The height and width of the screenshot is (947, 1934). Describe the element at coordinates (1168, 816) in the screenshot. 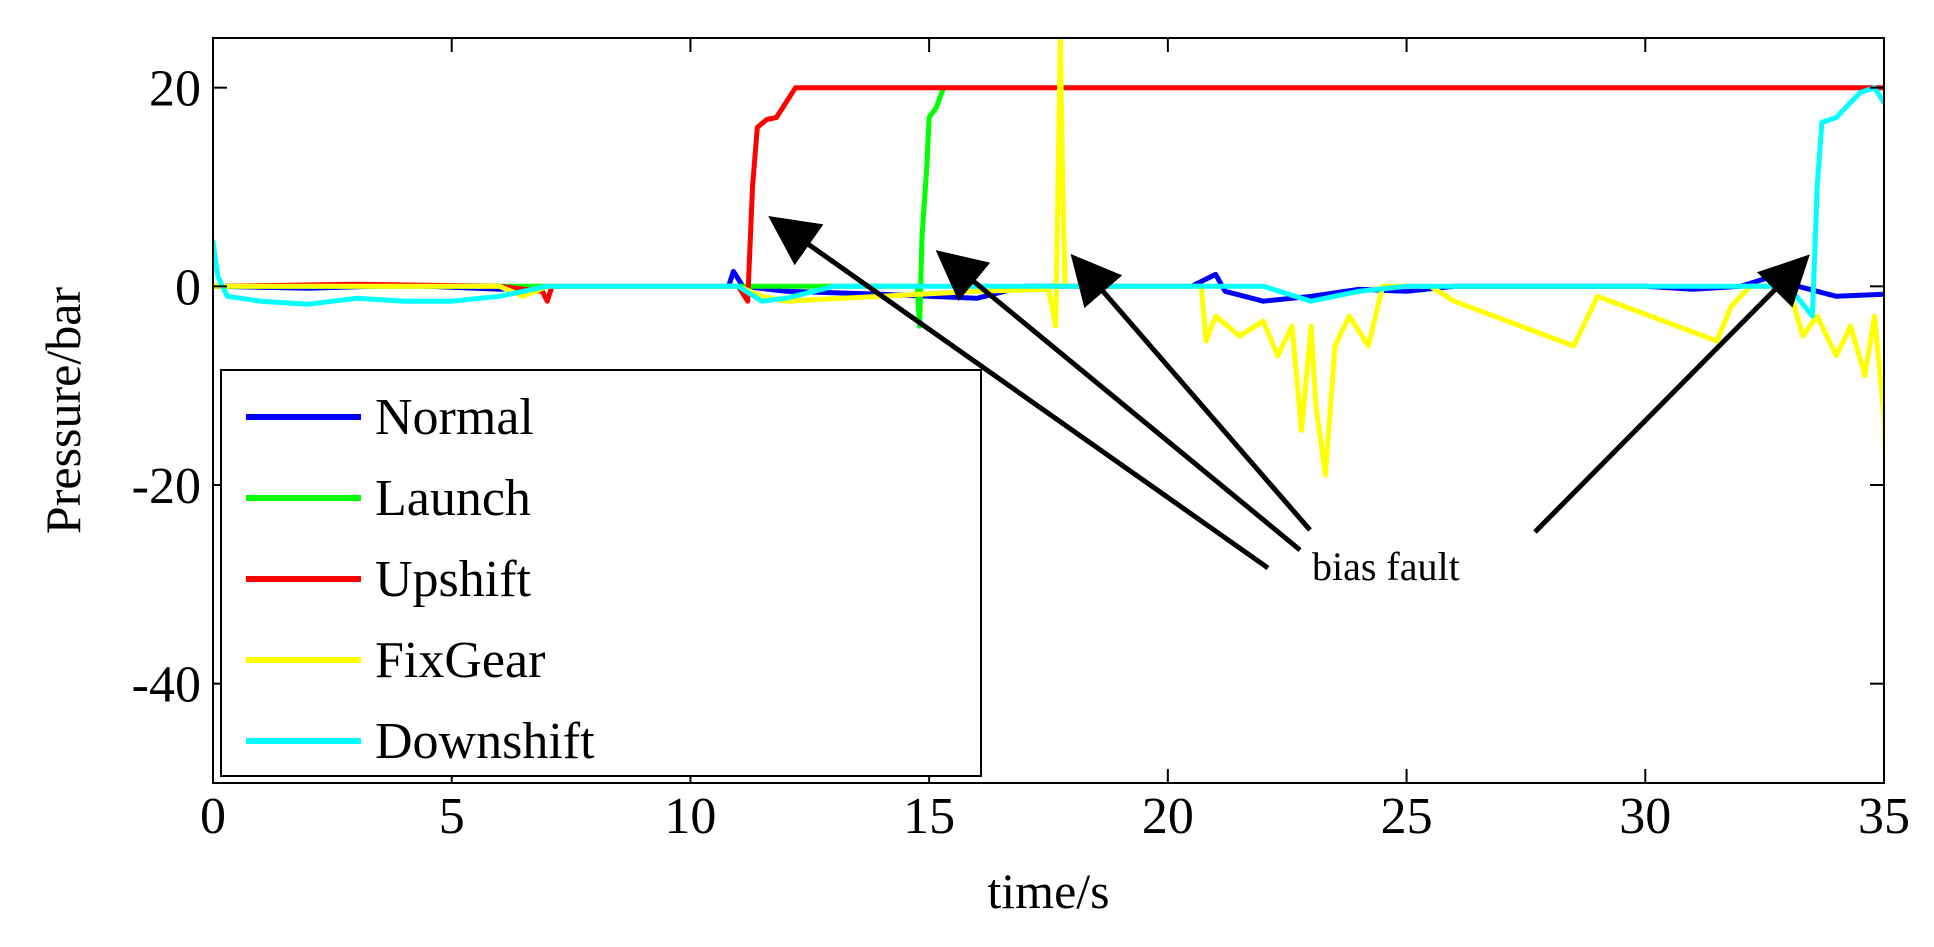

I see `x-tick-label: 20` at that location.